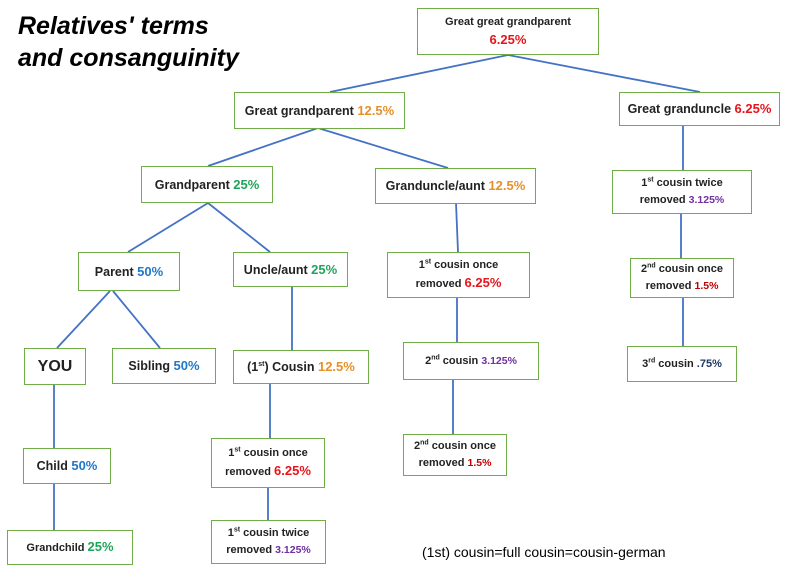 Image resolution: width=786 pixels, height=578 pixels. What do you see at coordinates (544, 552) in the screenshot?
I see `footnote: (1st) cousin=full cousin=cousin-german` at bounding box center [544, 552].